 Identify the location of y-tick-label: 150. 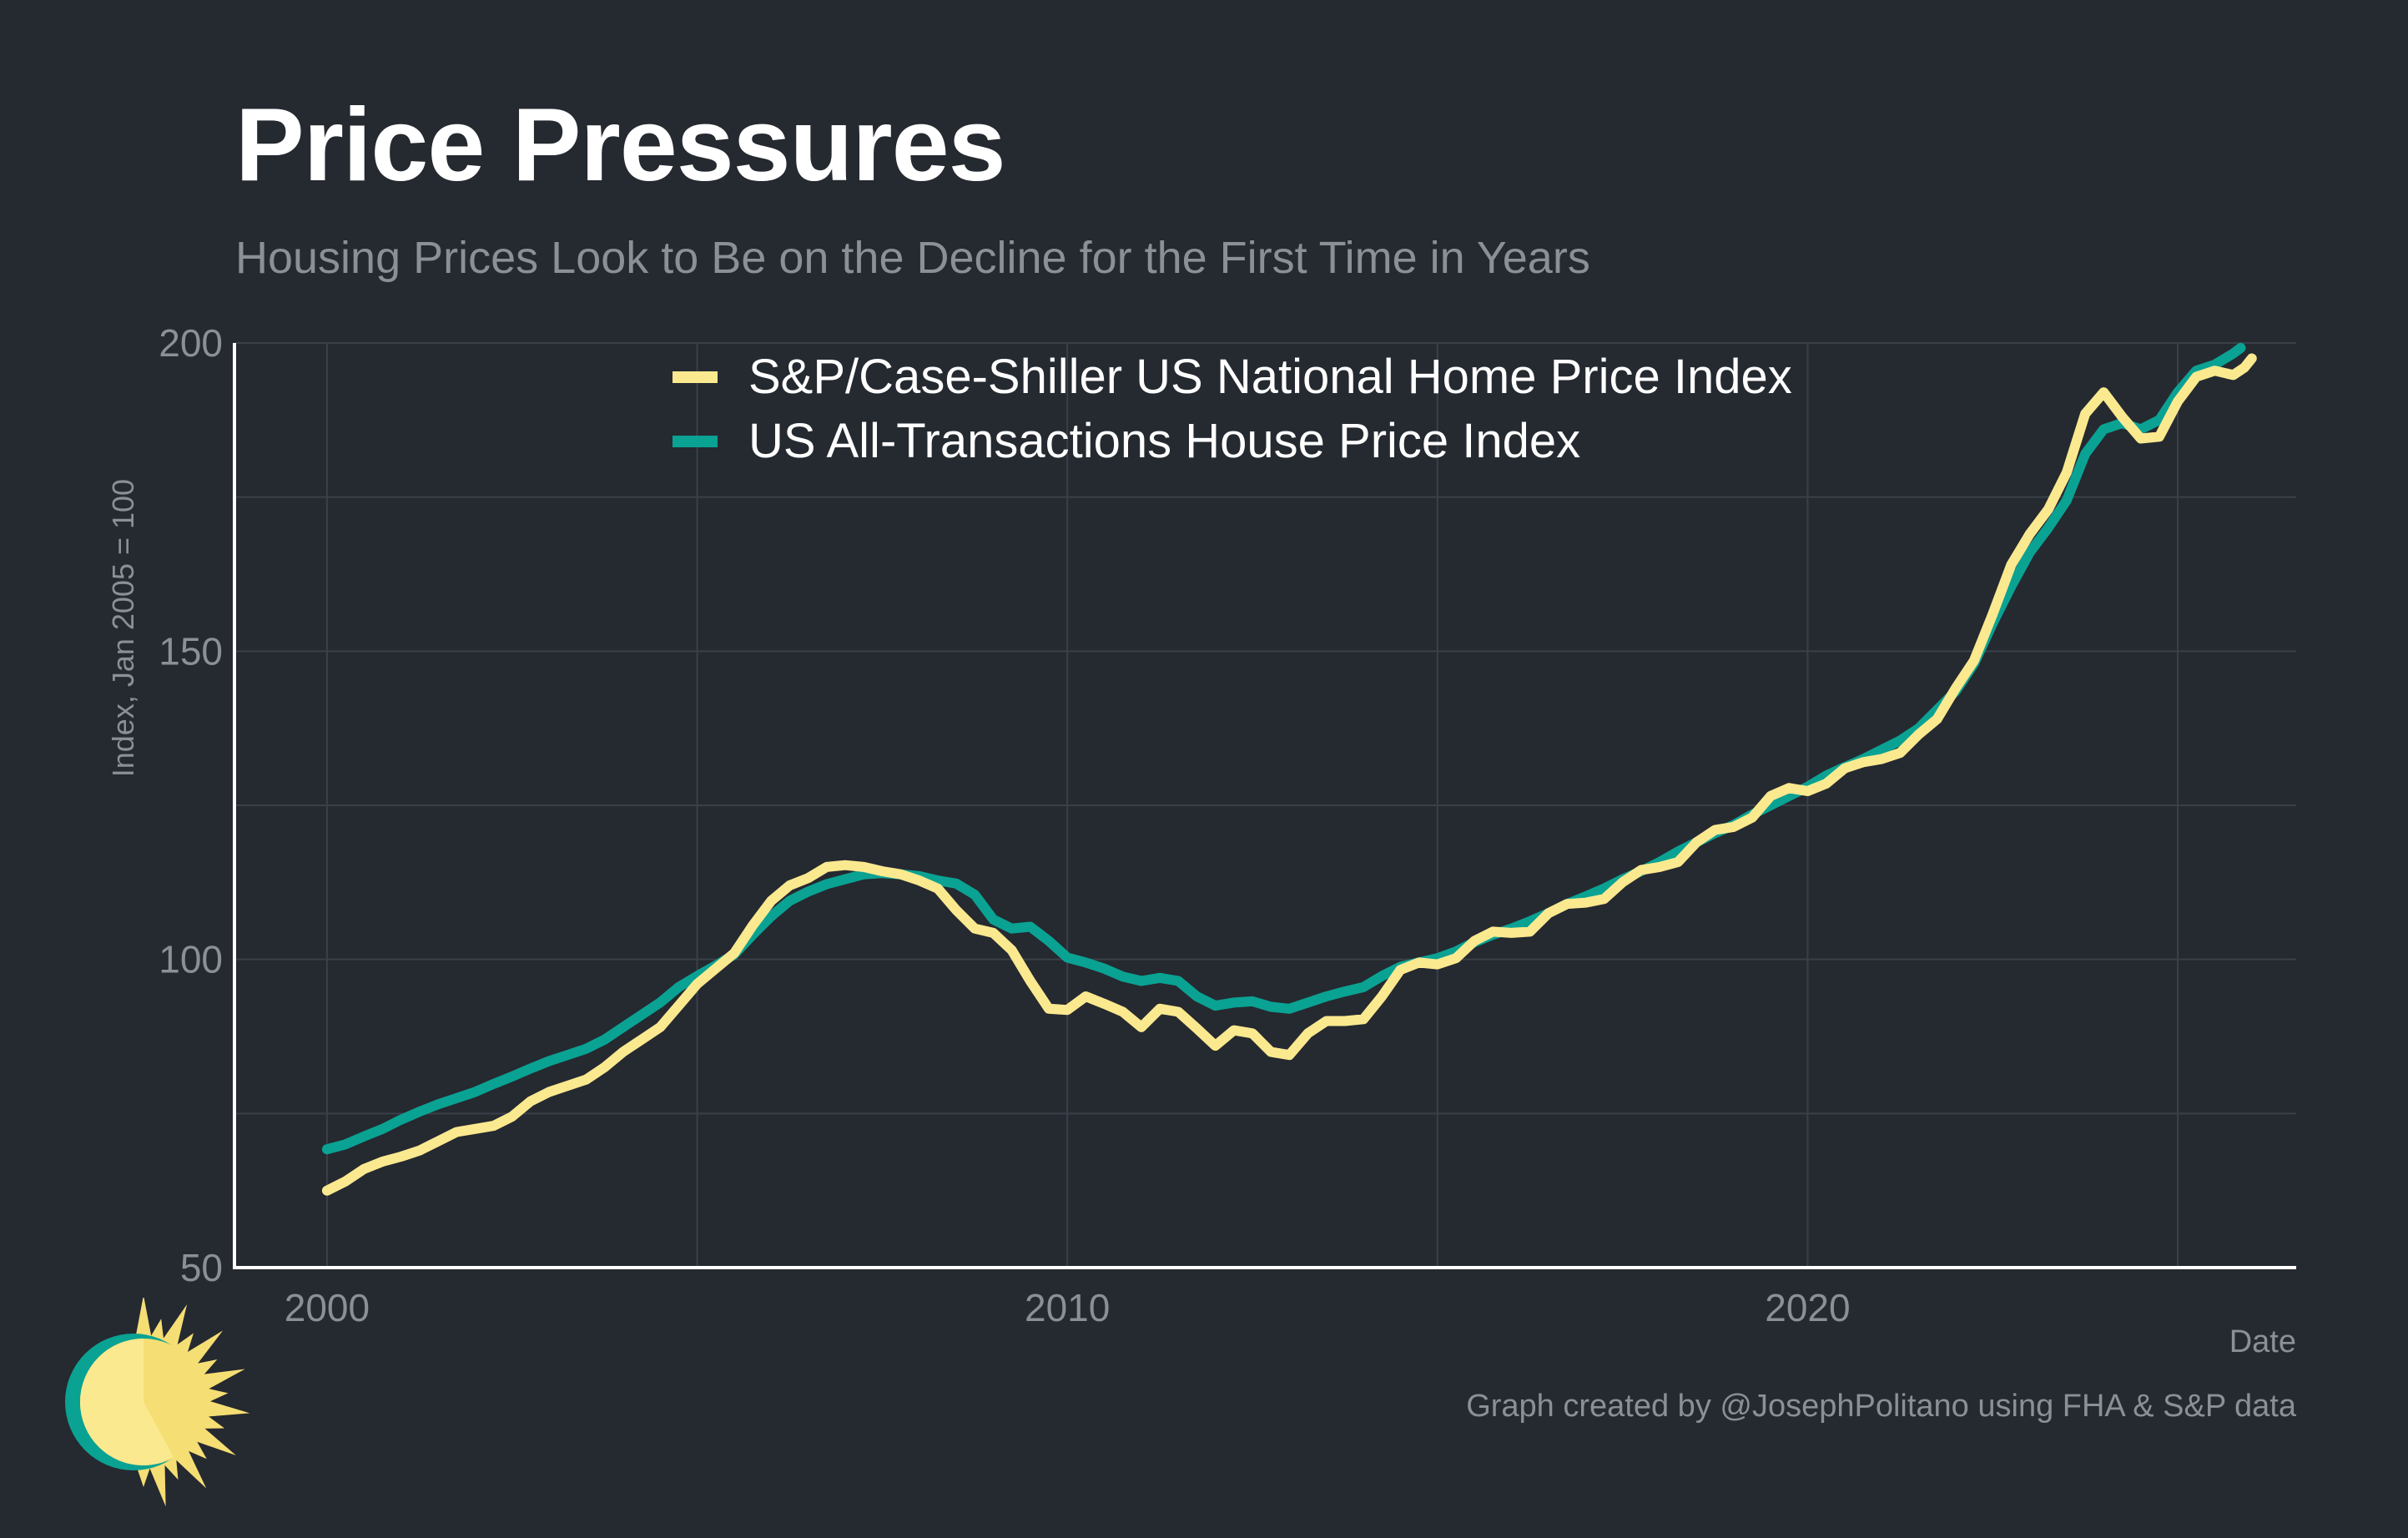
(191, 651).